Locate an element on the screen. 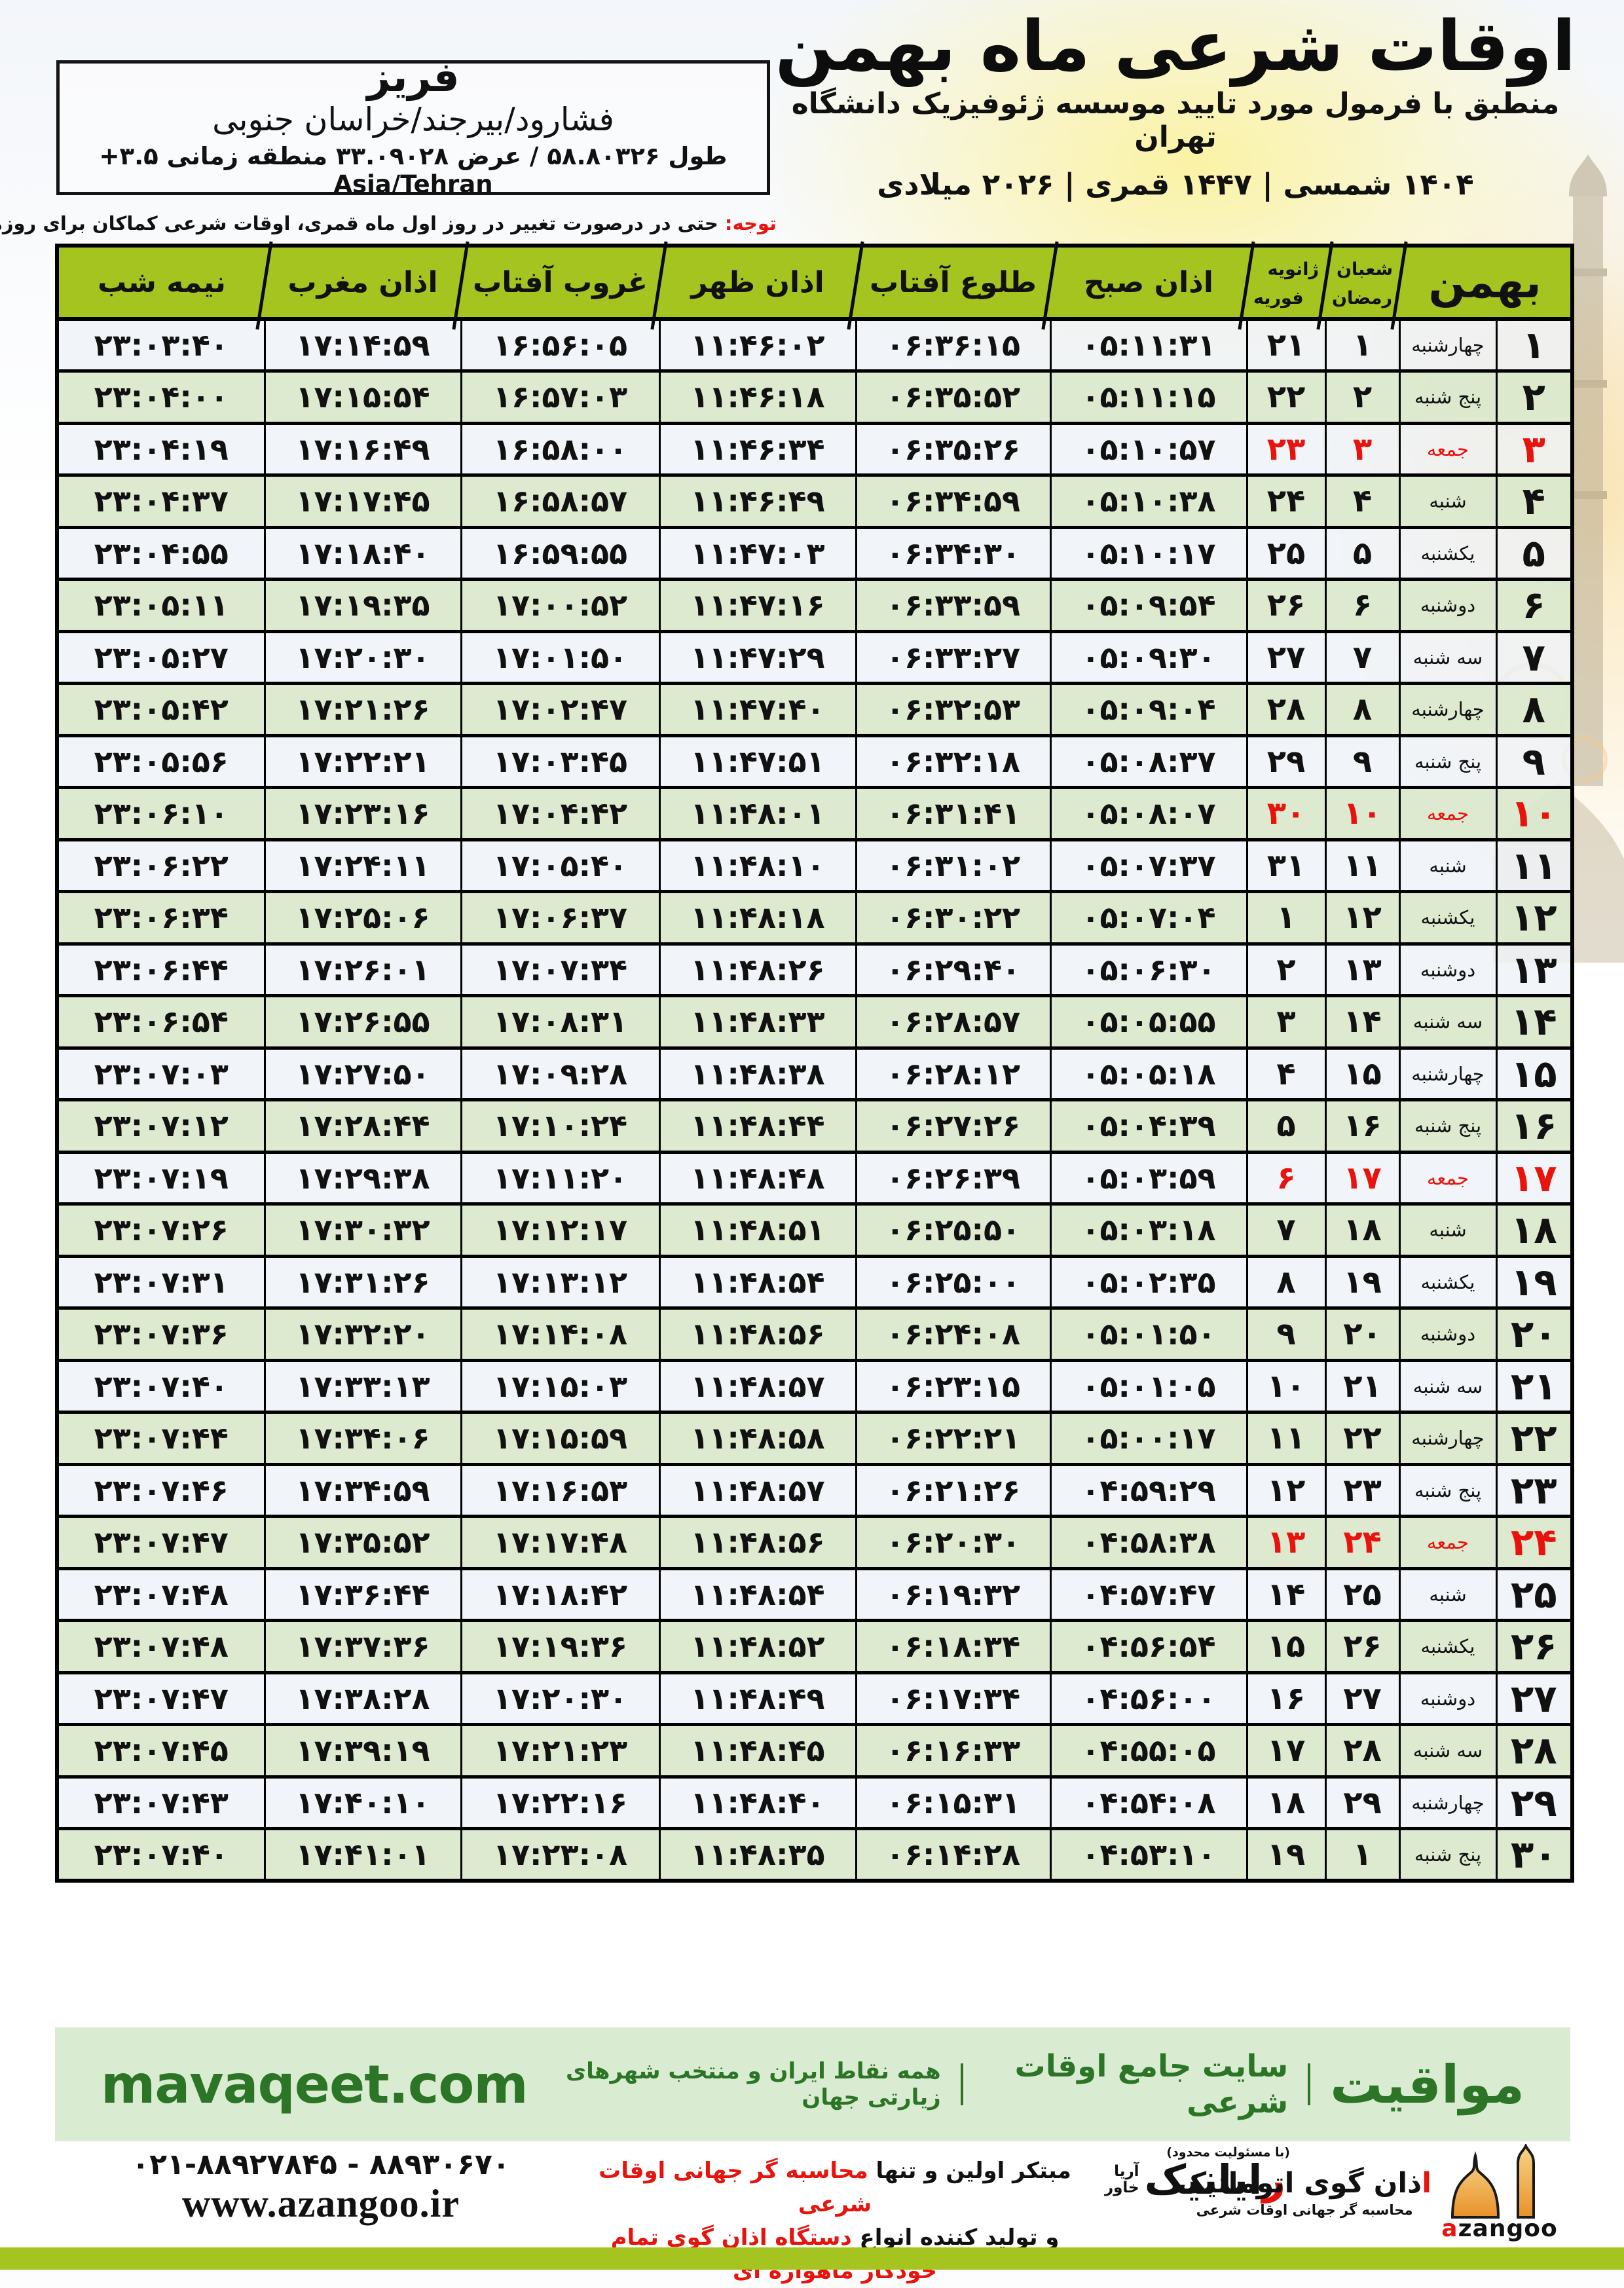  midnight-time-cell: ۲۳:۰۷:۱۲ is located at coordinates (161, 1126).